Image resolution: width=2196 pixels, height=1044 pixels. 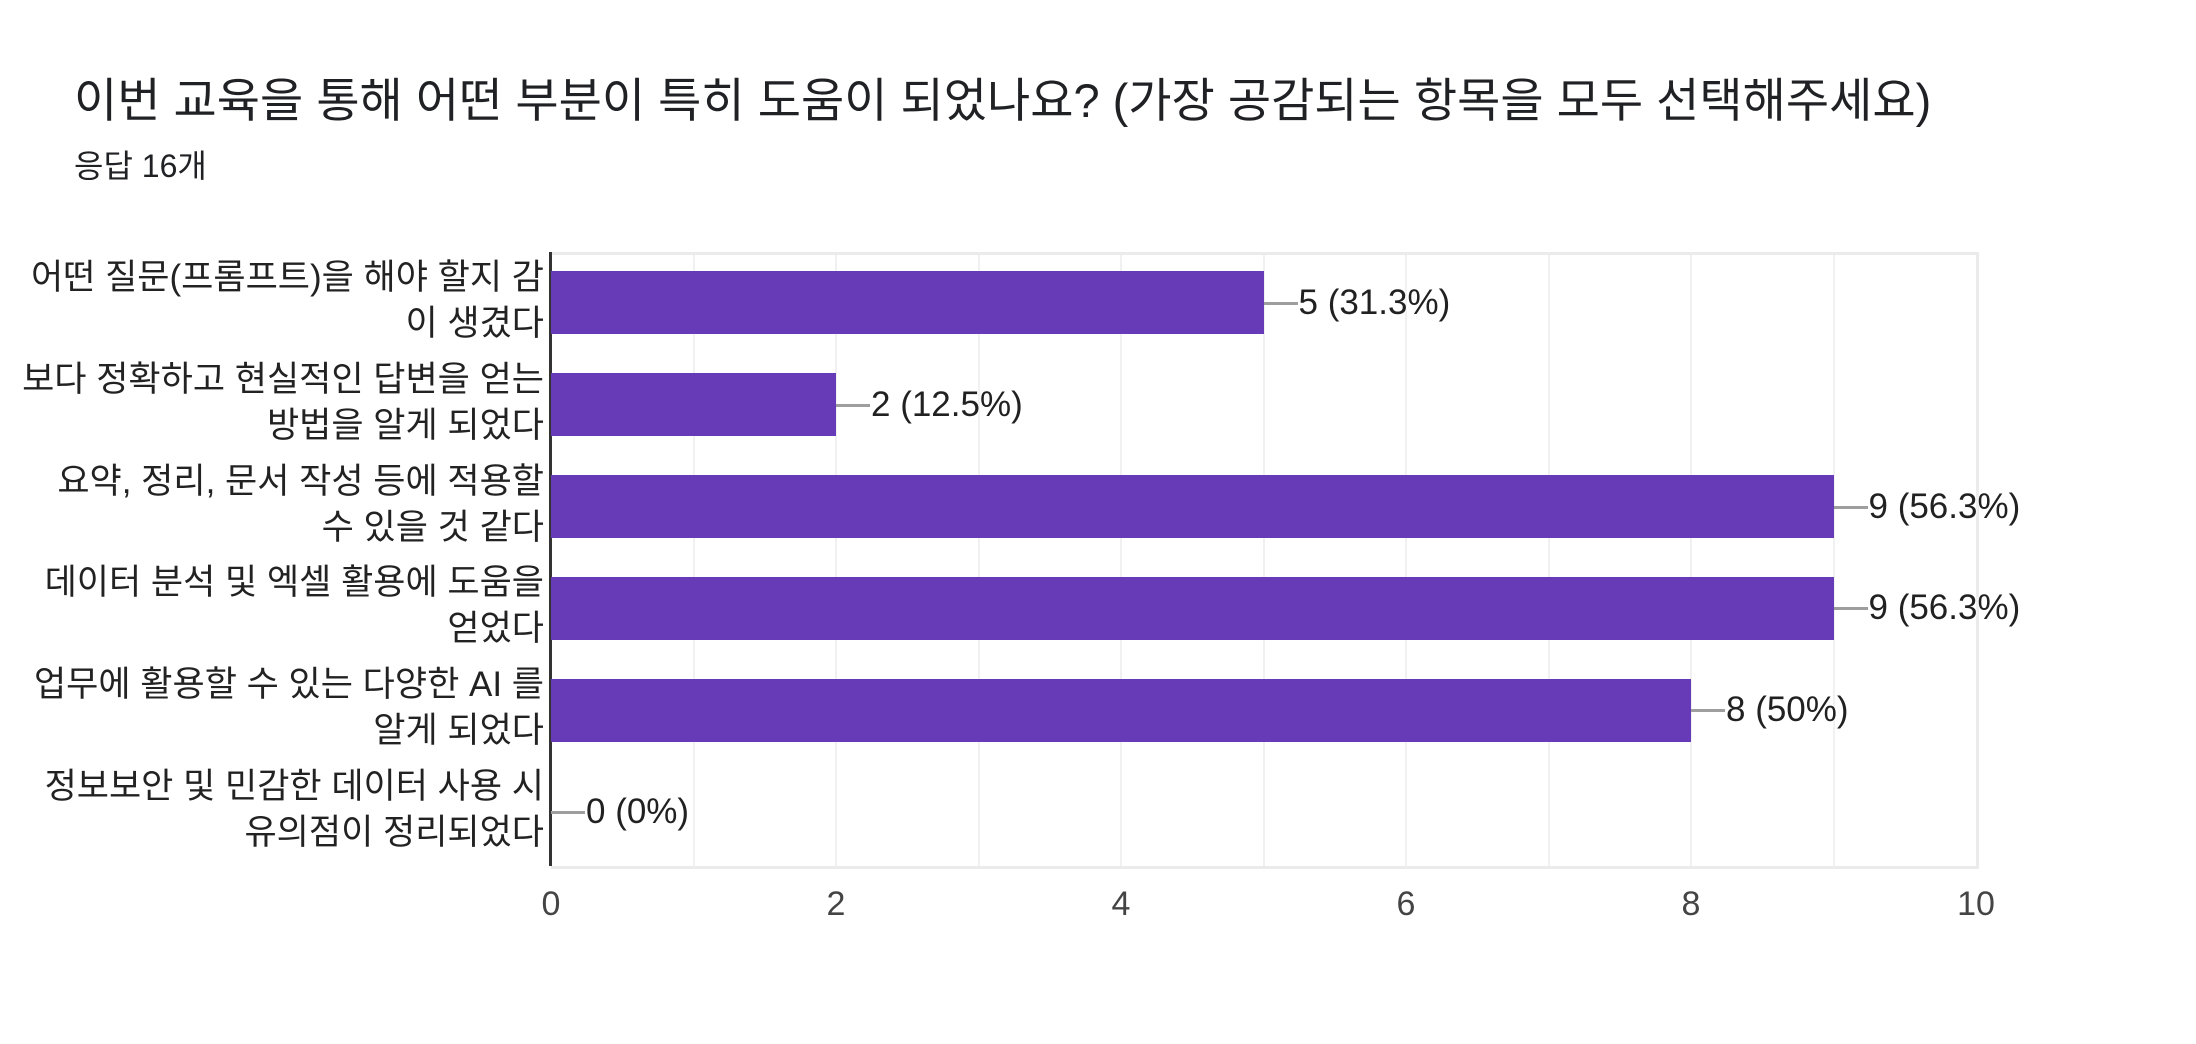 I want to click on x-tick-label: 4, so click(x=1121, y=904).